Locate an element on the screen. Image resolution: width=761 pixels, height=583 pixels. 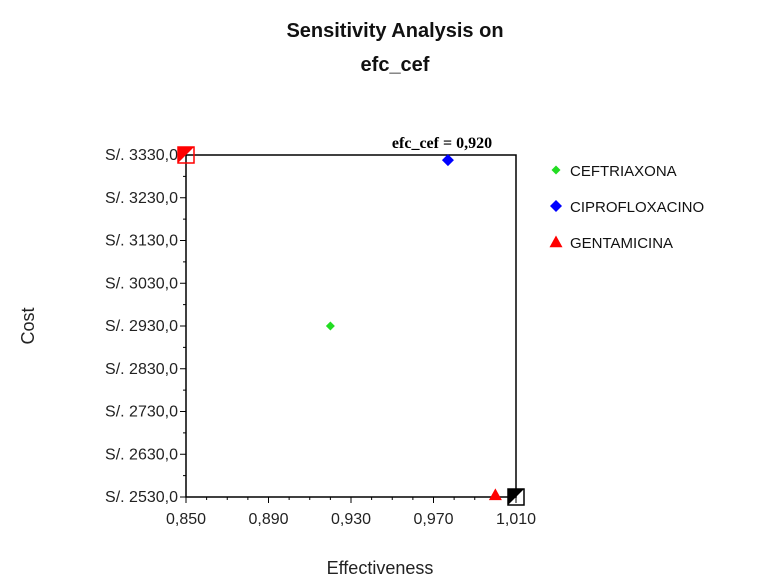
chart-subtitle: efc_cef is located at coordinates (395, 65).